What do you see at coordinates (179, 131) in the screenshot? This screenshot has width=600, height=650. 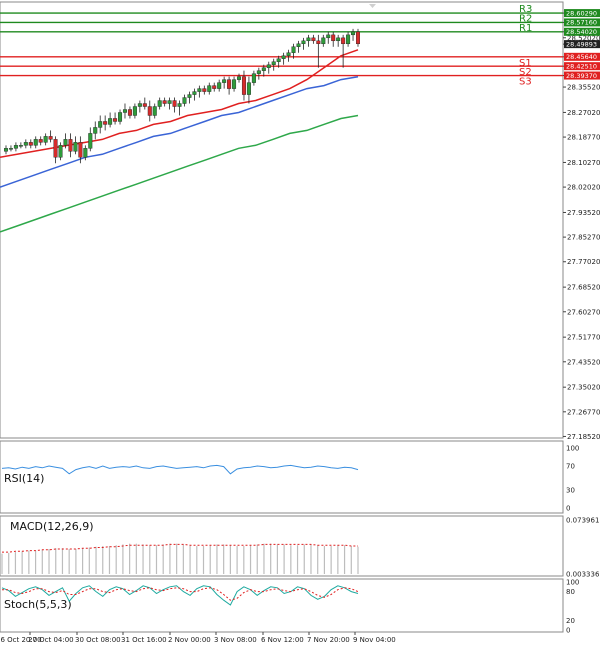 I see `ma-mid-line` at bounding box center [179, 131].